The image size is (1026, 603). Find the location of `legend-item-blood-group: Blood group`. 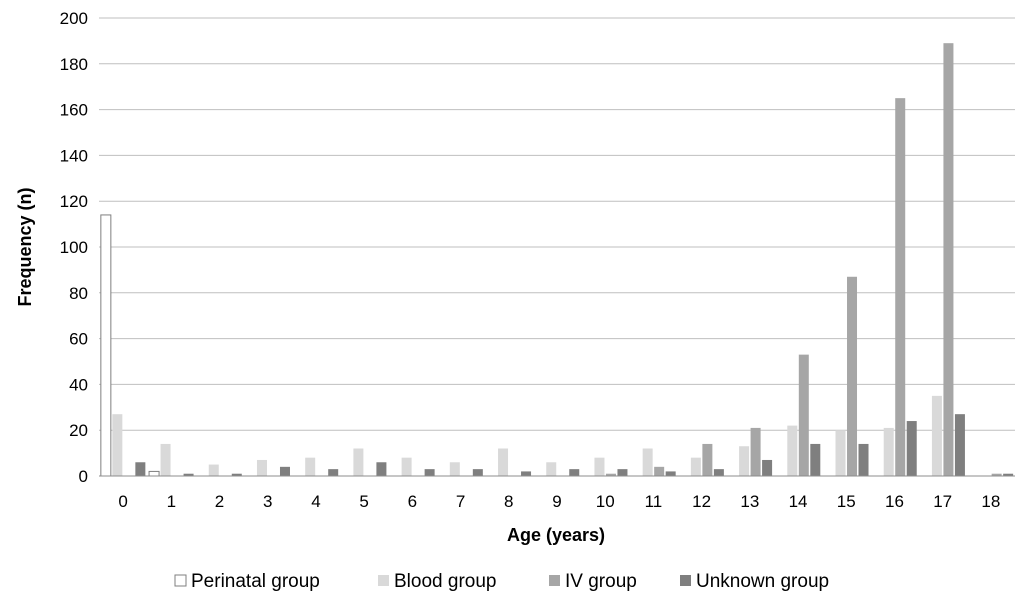

legend-item-blood-group: Blood group is located at coordinates (437, 581).